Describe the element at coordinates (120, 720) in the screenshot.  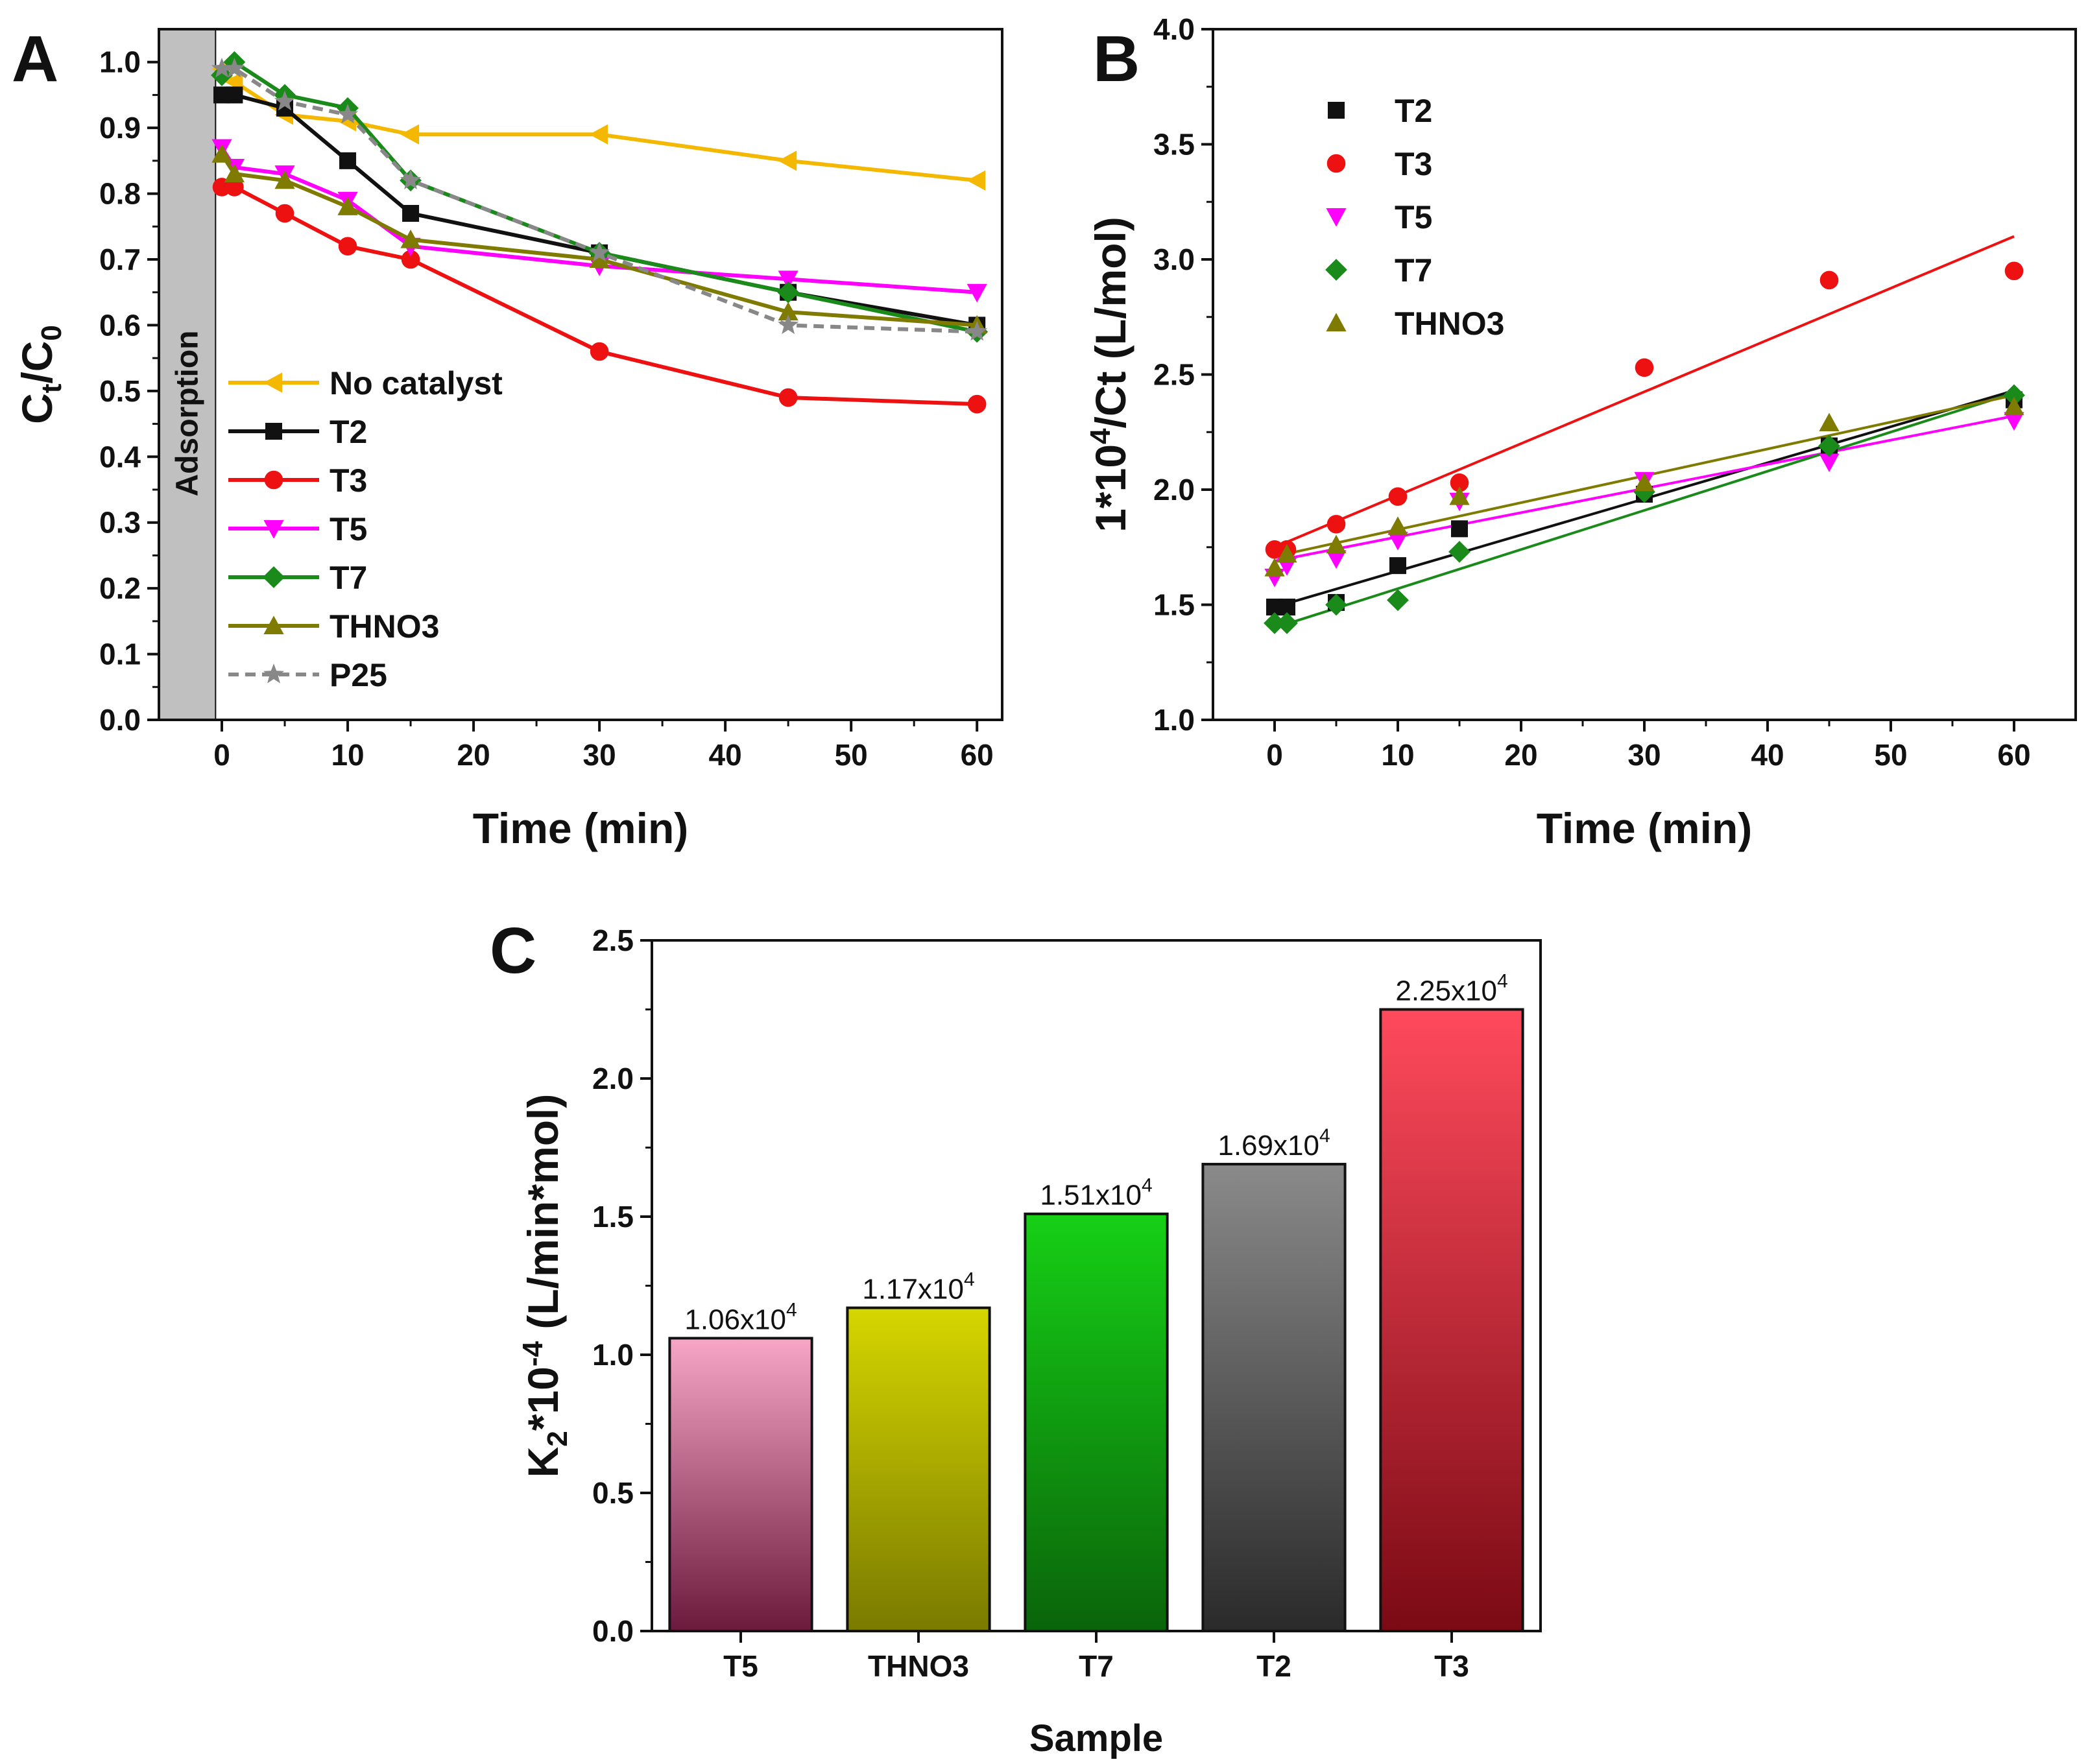
I see `chart-a-y-tick-label: 0.0` at that location.